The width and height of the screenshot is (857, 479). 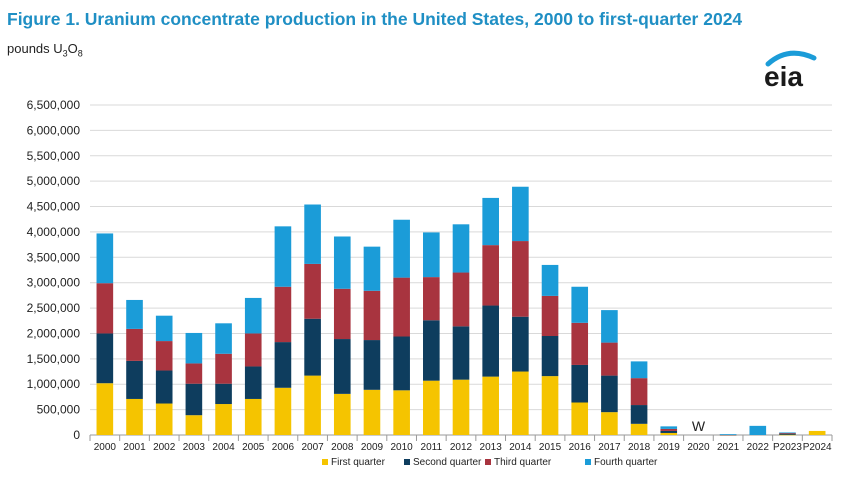 I want to click on bar-segment-third-2019, so click(x=669, y=429).